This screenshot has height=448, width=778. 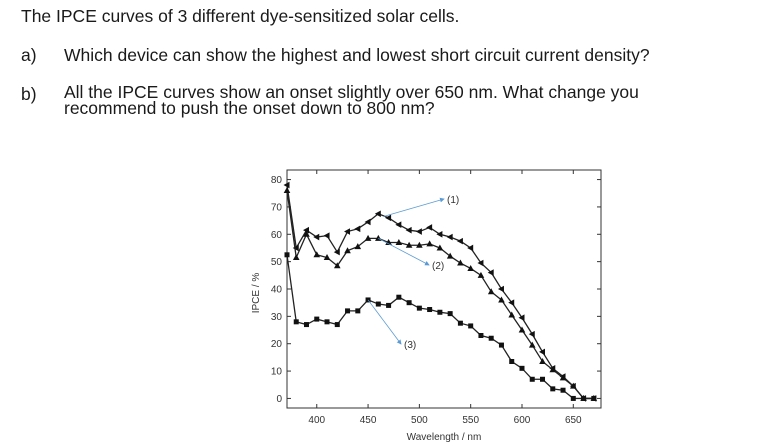 I want to click on y-tick-label: 30, so click(x=277, y=317).